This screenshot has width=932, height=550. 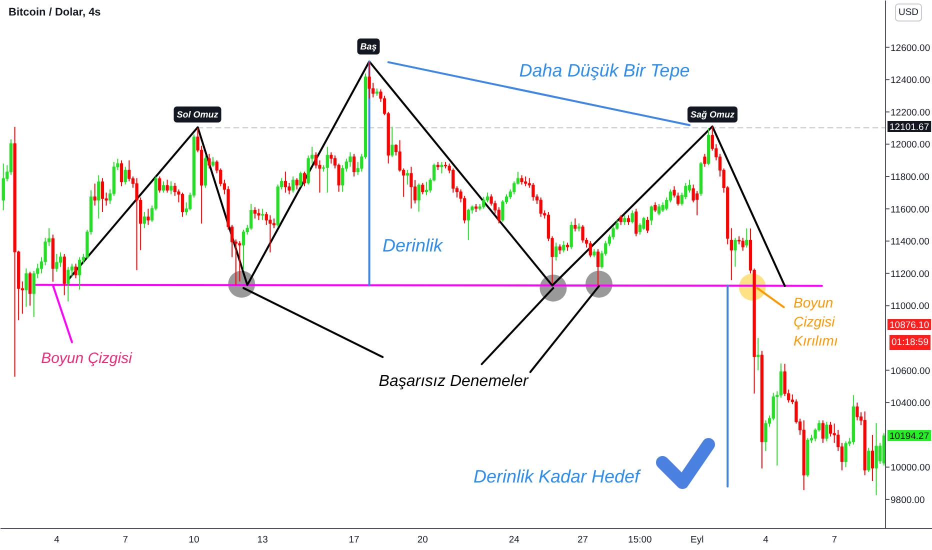 What do you see at coordinates (910, 177) in the screenshot?
I see `y-tick-label: 11800.00` at bounding box center [910, 177].